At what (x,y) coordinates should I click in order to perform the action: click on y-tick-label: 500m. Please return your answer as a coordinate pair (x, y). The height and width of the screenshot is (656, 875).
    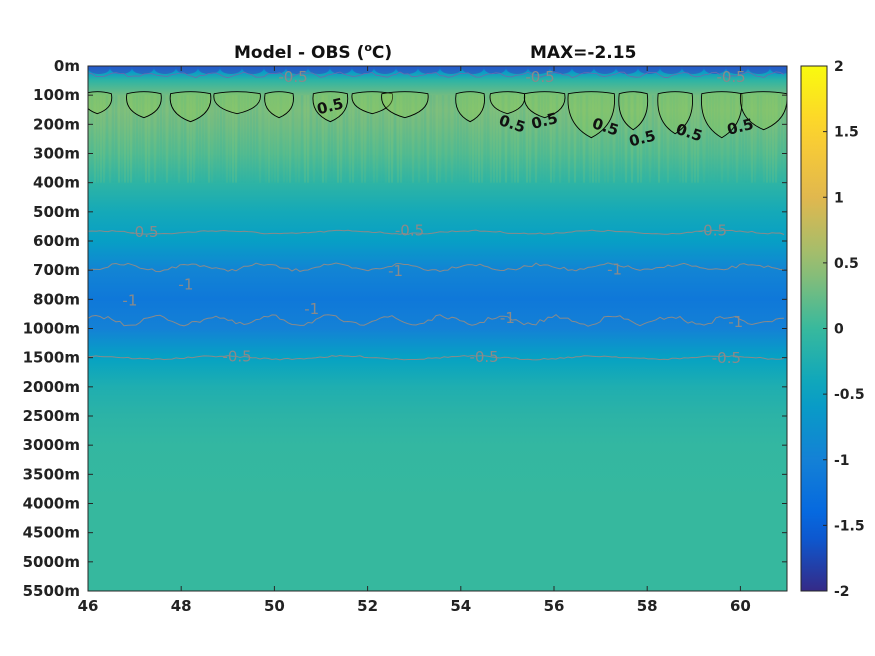
    Looking at the image, I should click on (56, 212).